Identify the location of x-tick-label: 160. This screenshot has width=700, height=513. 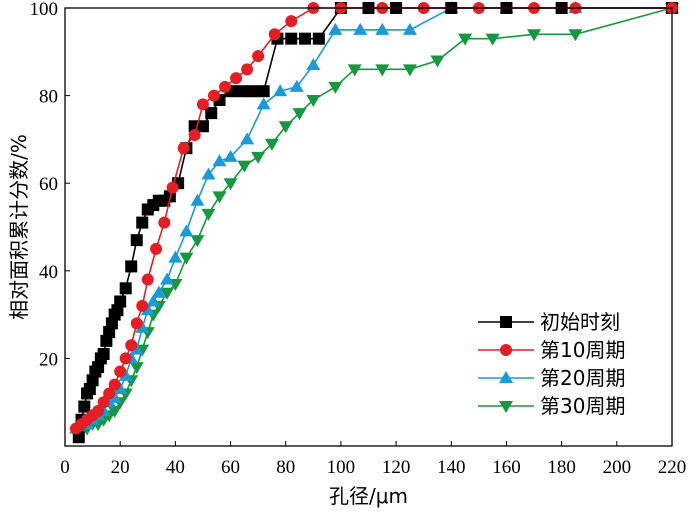
(506, 467).